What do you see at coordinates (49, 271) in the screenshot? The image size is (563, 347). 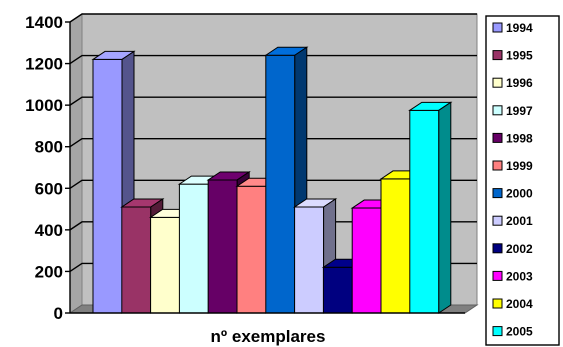 I see `y-tick-label: 200` at bounding box center [49, 271].